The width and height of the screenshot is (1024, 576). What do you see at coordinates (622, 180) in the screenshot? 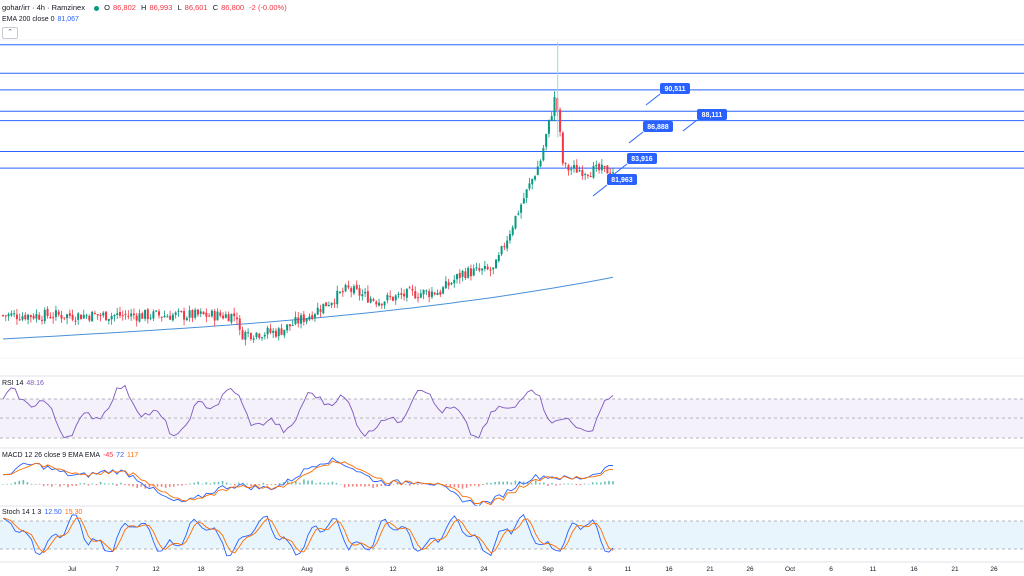
I see `level-callout-label: 81,963` at bounding box center [622, 180].